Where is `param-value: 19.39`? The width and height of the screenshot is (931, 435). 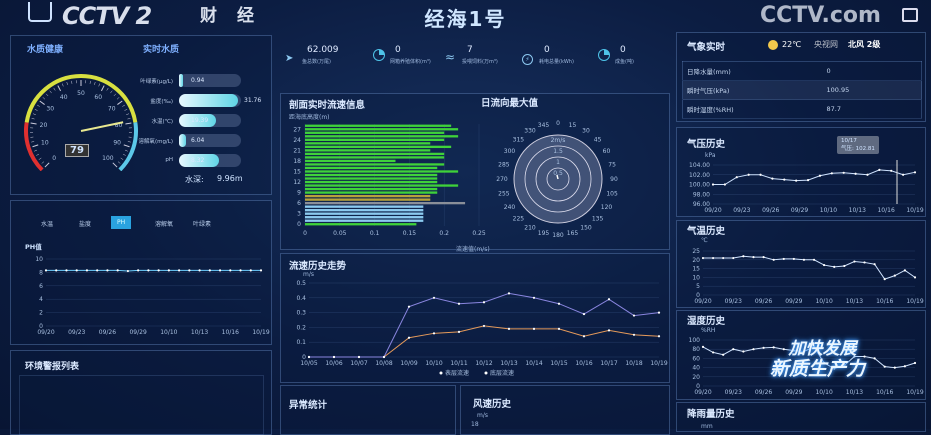
param-value: 19.39 is located at coordinates (199, 120).